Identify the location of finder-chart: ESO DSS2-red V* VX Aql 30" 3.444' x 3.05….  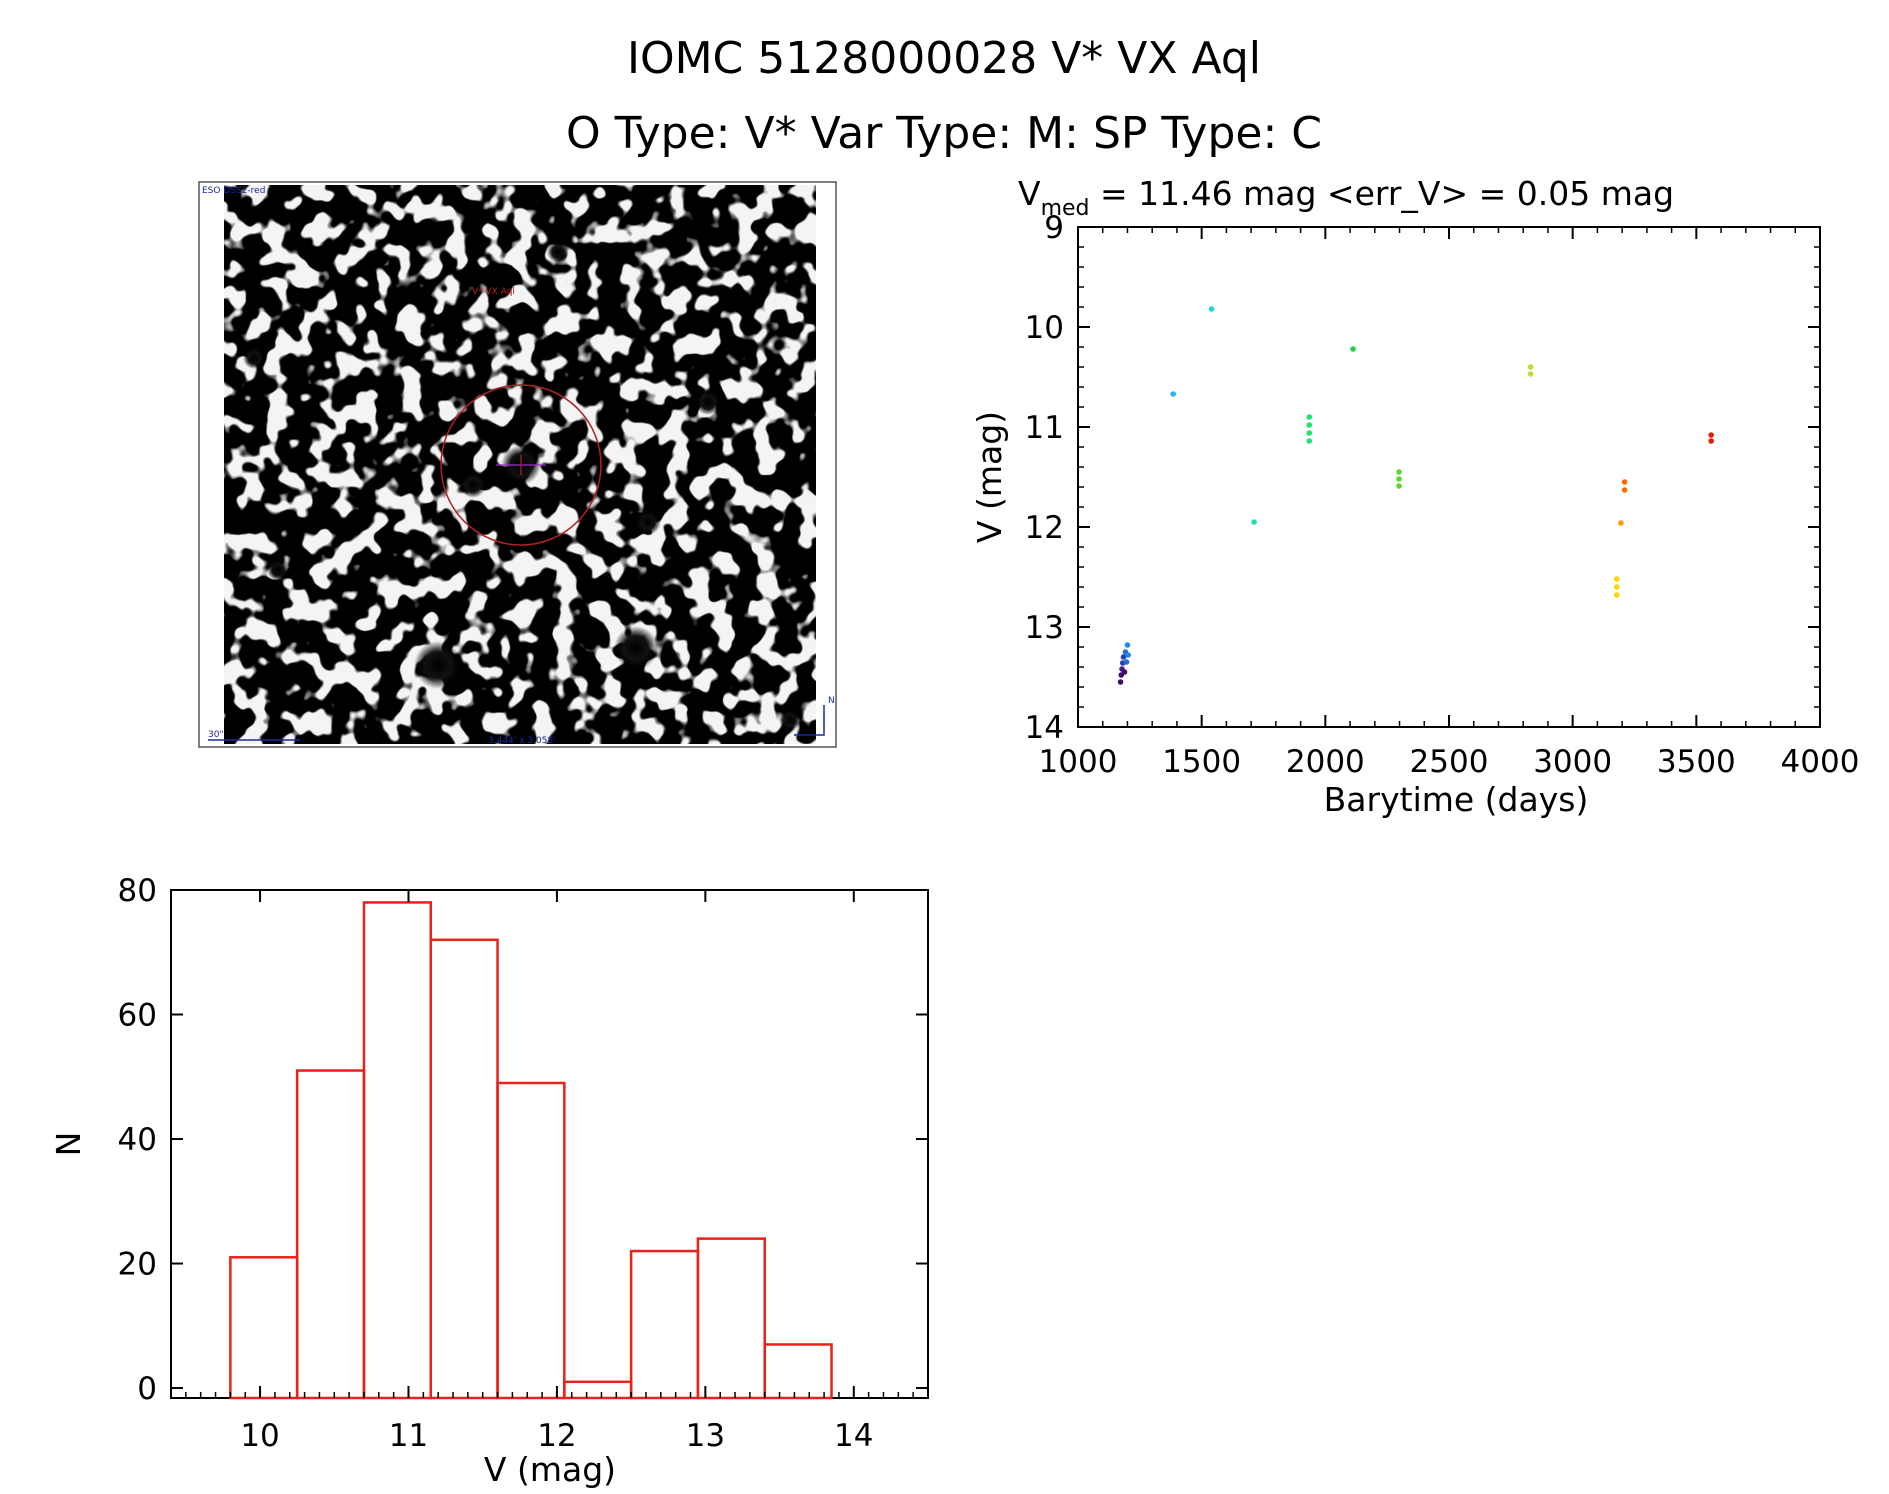
(517, 464).